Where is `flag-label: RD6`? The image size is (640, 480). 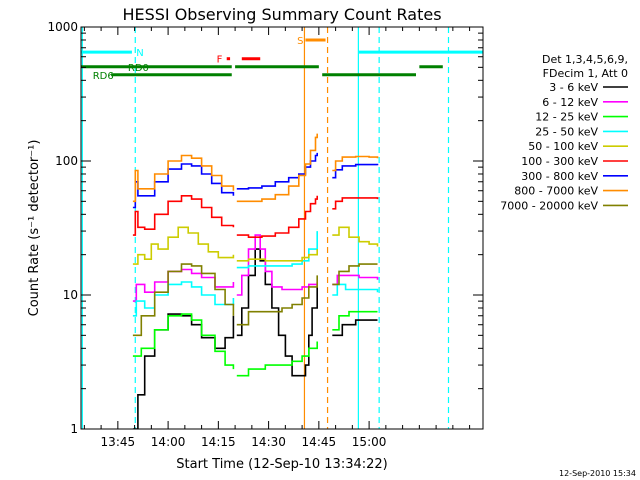 flag-label: RD6 is located at coordinates (103, 76).